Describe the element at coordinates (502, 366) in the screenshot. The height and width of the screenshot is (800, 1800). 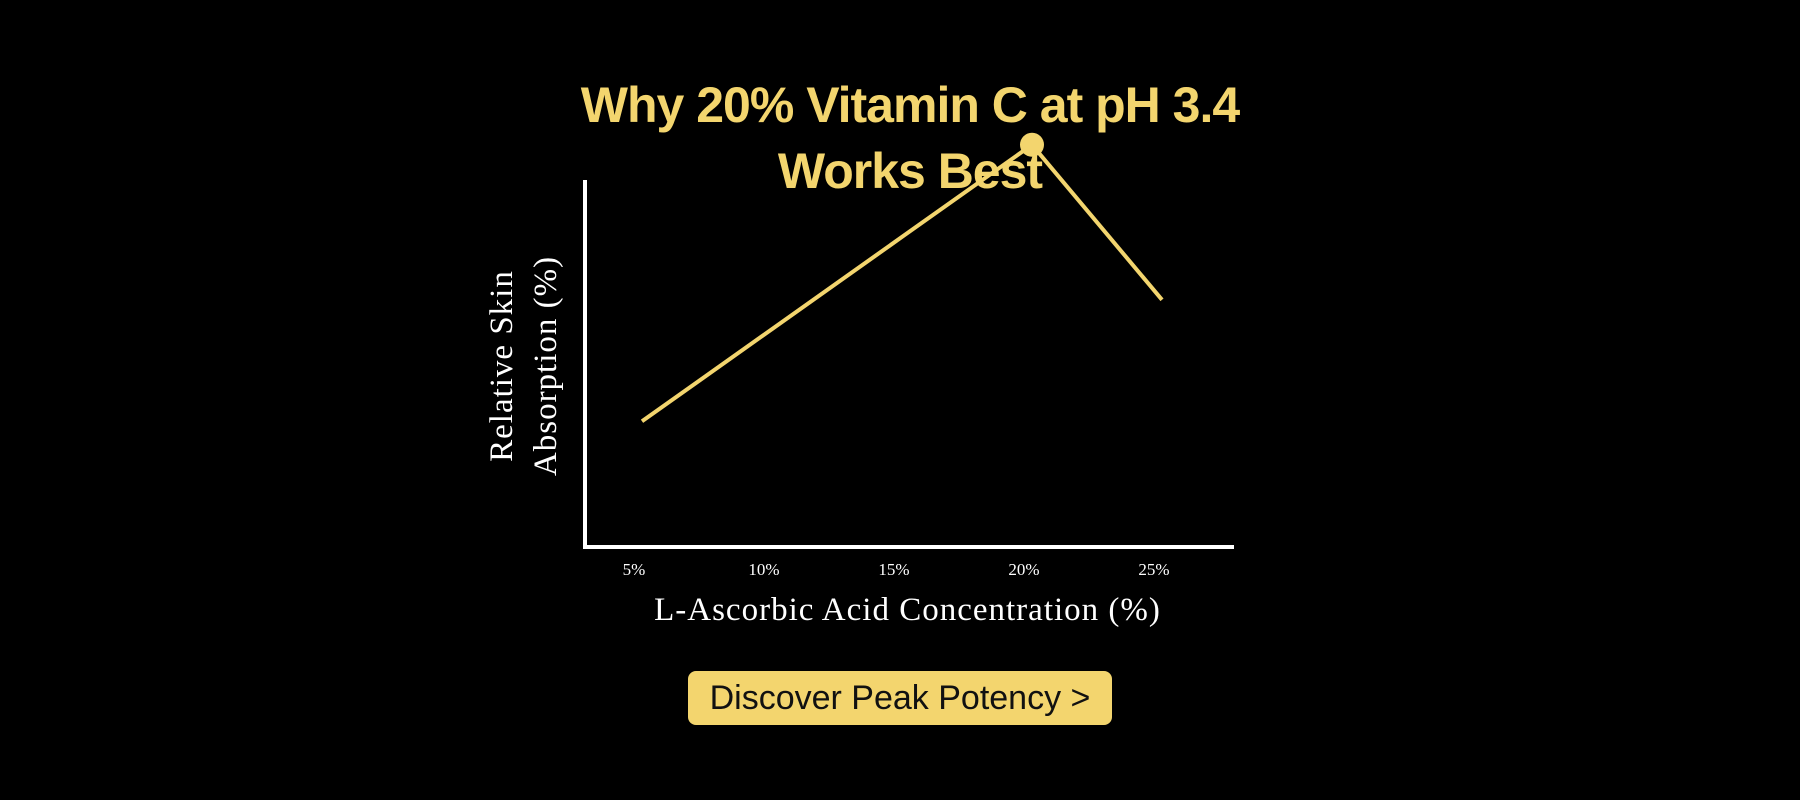
I see `y-axis-label-line-1: Relative Skin` at that location.